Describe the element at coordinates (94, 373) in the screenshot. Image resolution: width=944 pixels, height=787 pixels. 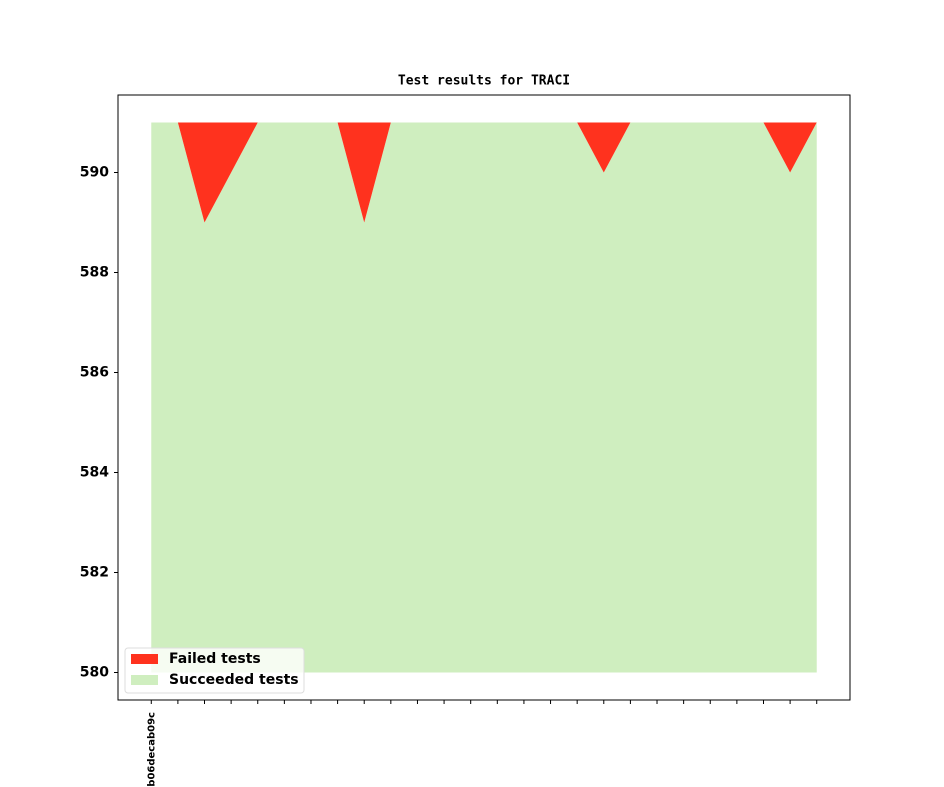
I see `y-tick-label: 586` at that location.